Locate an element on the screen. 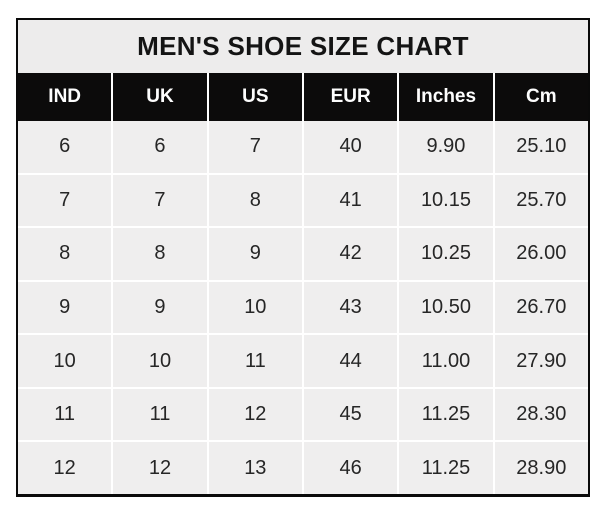  table-cell: 46 is located at coordinates (350, 468).